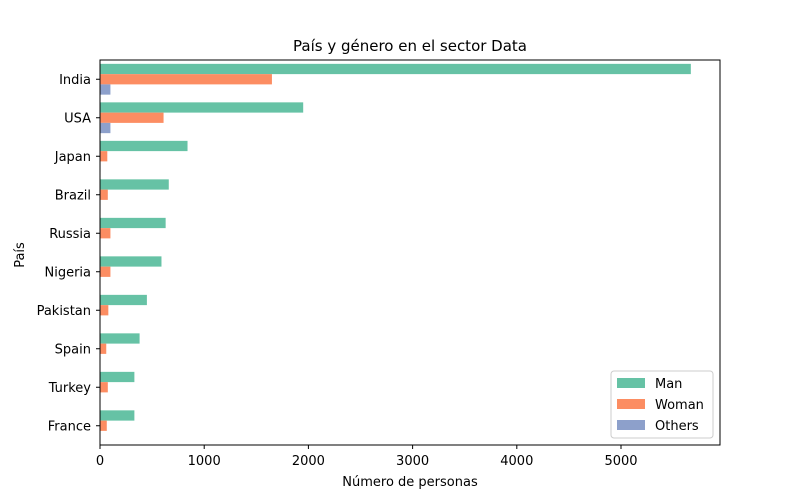  Describe the element at coordinates (64, 311) in the screenshot. I see `y-tick-label: Pakistan` at that location.